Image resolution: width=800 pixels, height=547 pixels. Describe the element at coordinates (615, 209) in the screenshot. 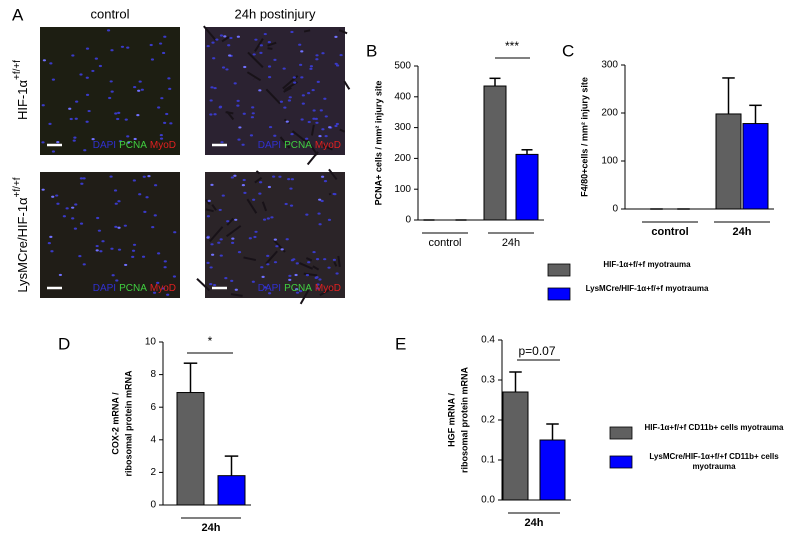

I see `y-tick-label: 0` at that location.